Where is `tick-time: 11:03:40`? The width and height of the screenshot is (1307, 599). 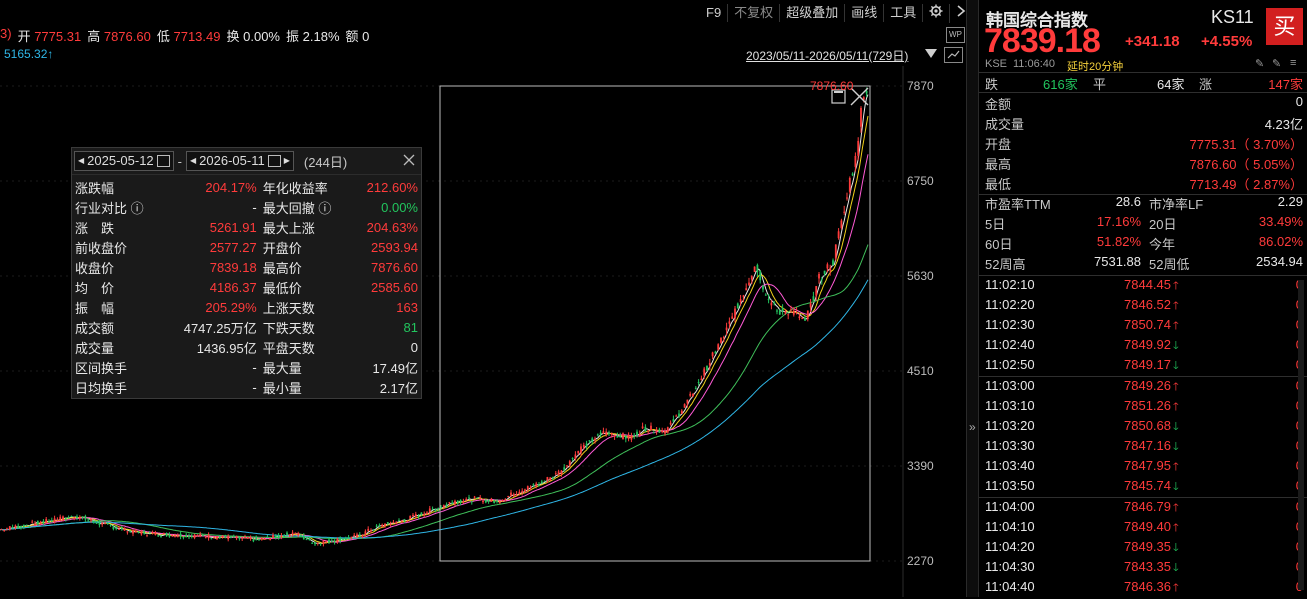 tick-time: 11:03:40 is located at coordinates (1010, 465).